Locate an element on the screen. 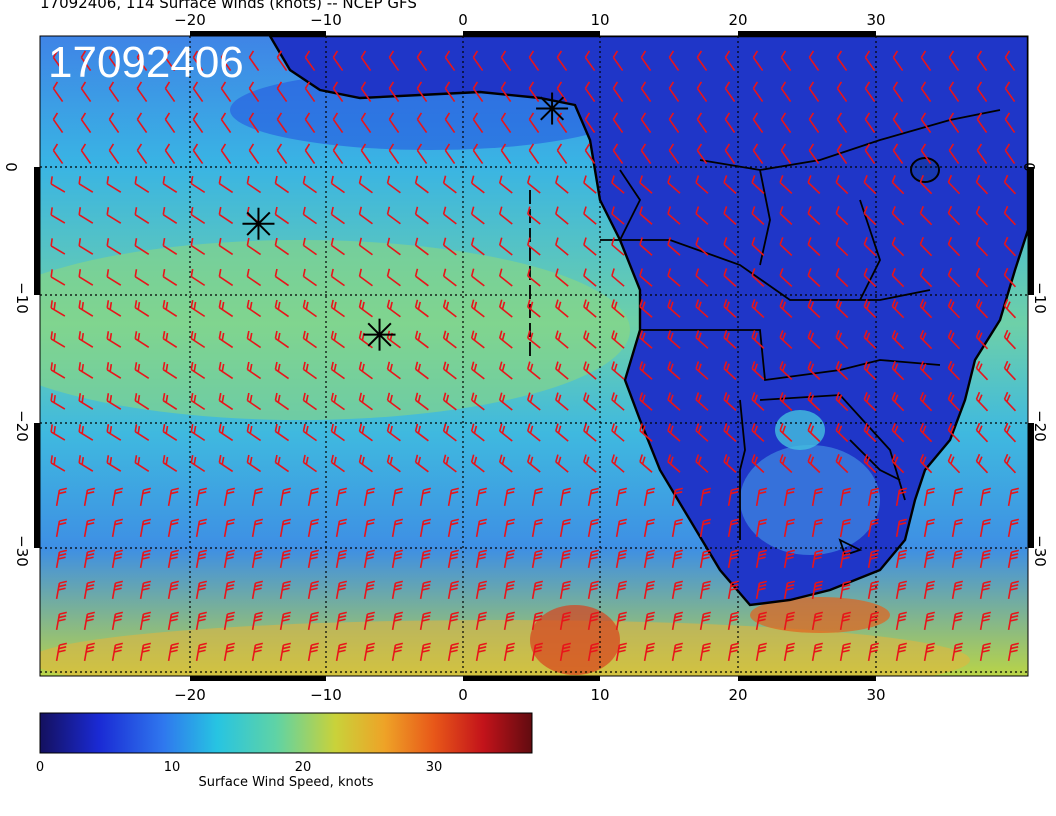 The height and width of the screenshot is (816, 1056). right-tick-label: −30 is located at coordinates (1039, 551).